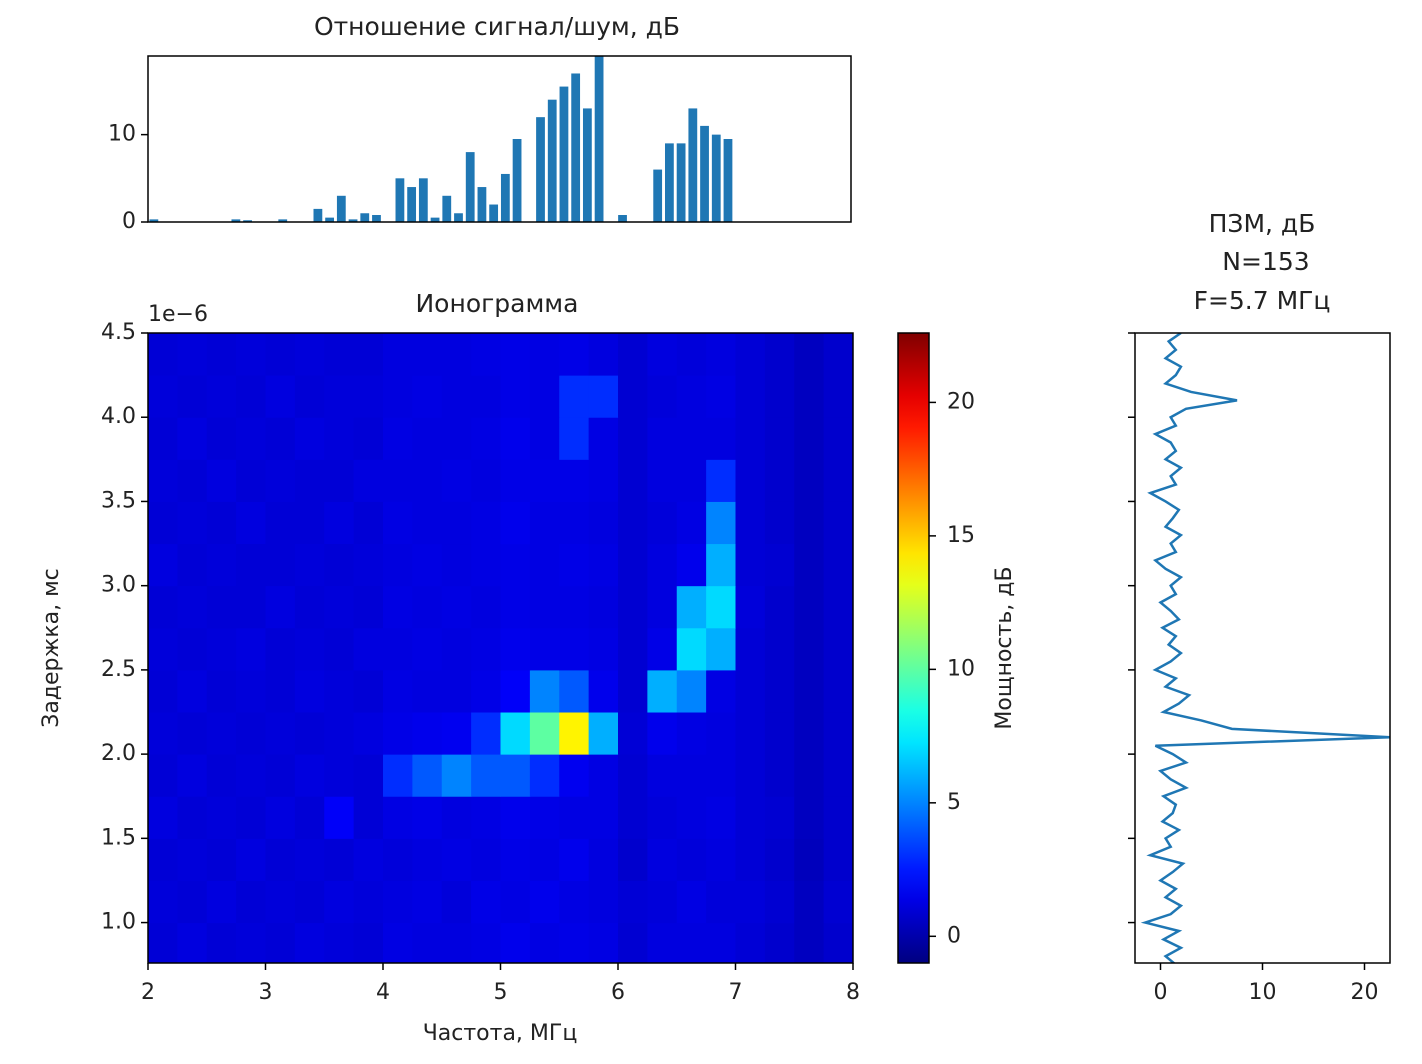 This screenshot has height=1064, width=1422. Describe the element at coordinates (961, 401) in the screenshot. I see `colorbar-tick-label: 20` at that location.